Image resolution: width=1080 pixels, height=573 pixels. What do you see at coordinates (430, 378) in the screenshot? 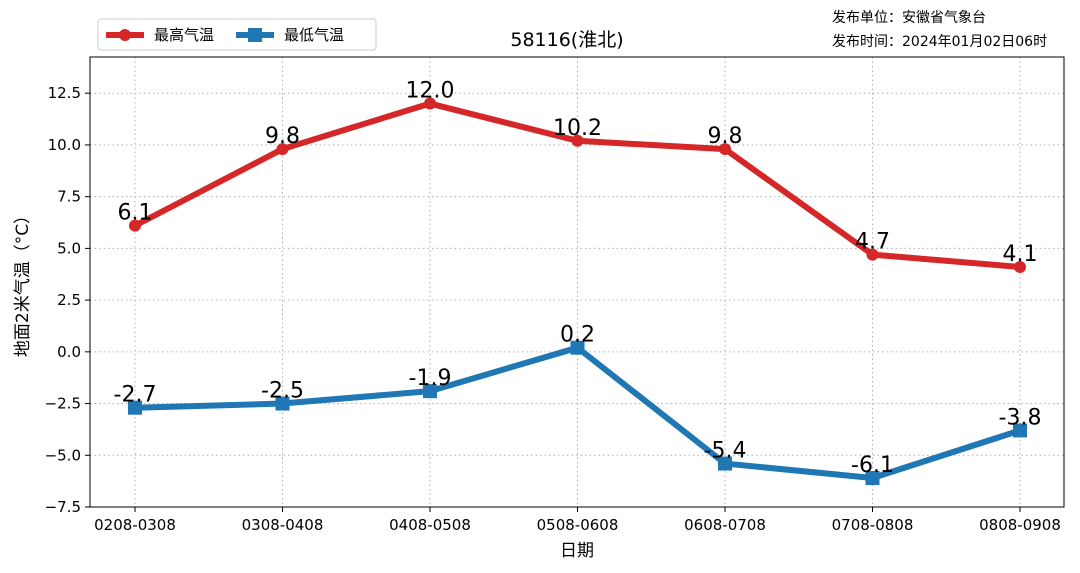
I see `data-label: -1.9` at bounding box center [430, 378].